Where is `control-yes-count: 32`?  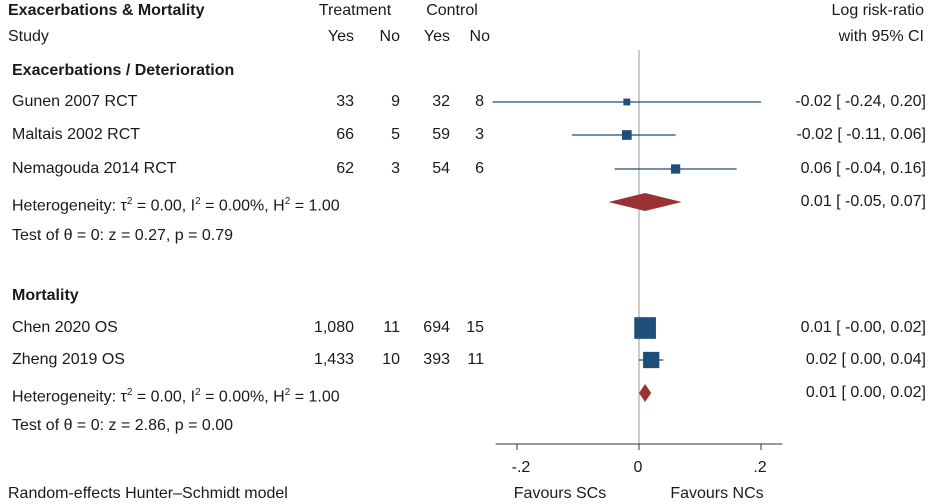
control-yes-count: 32 is located at coordinates (441, 101).